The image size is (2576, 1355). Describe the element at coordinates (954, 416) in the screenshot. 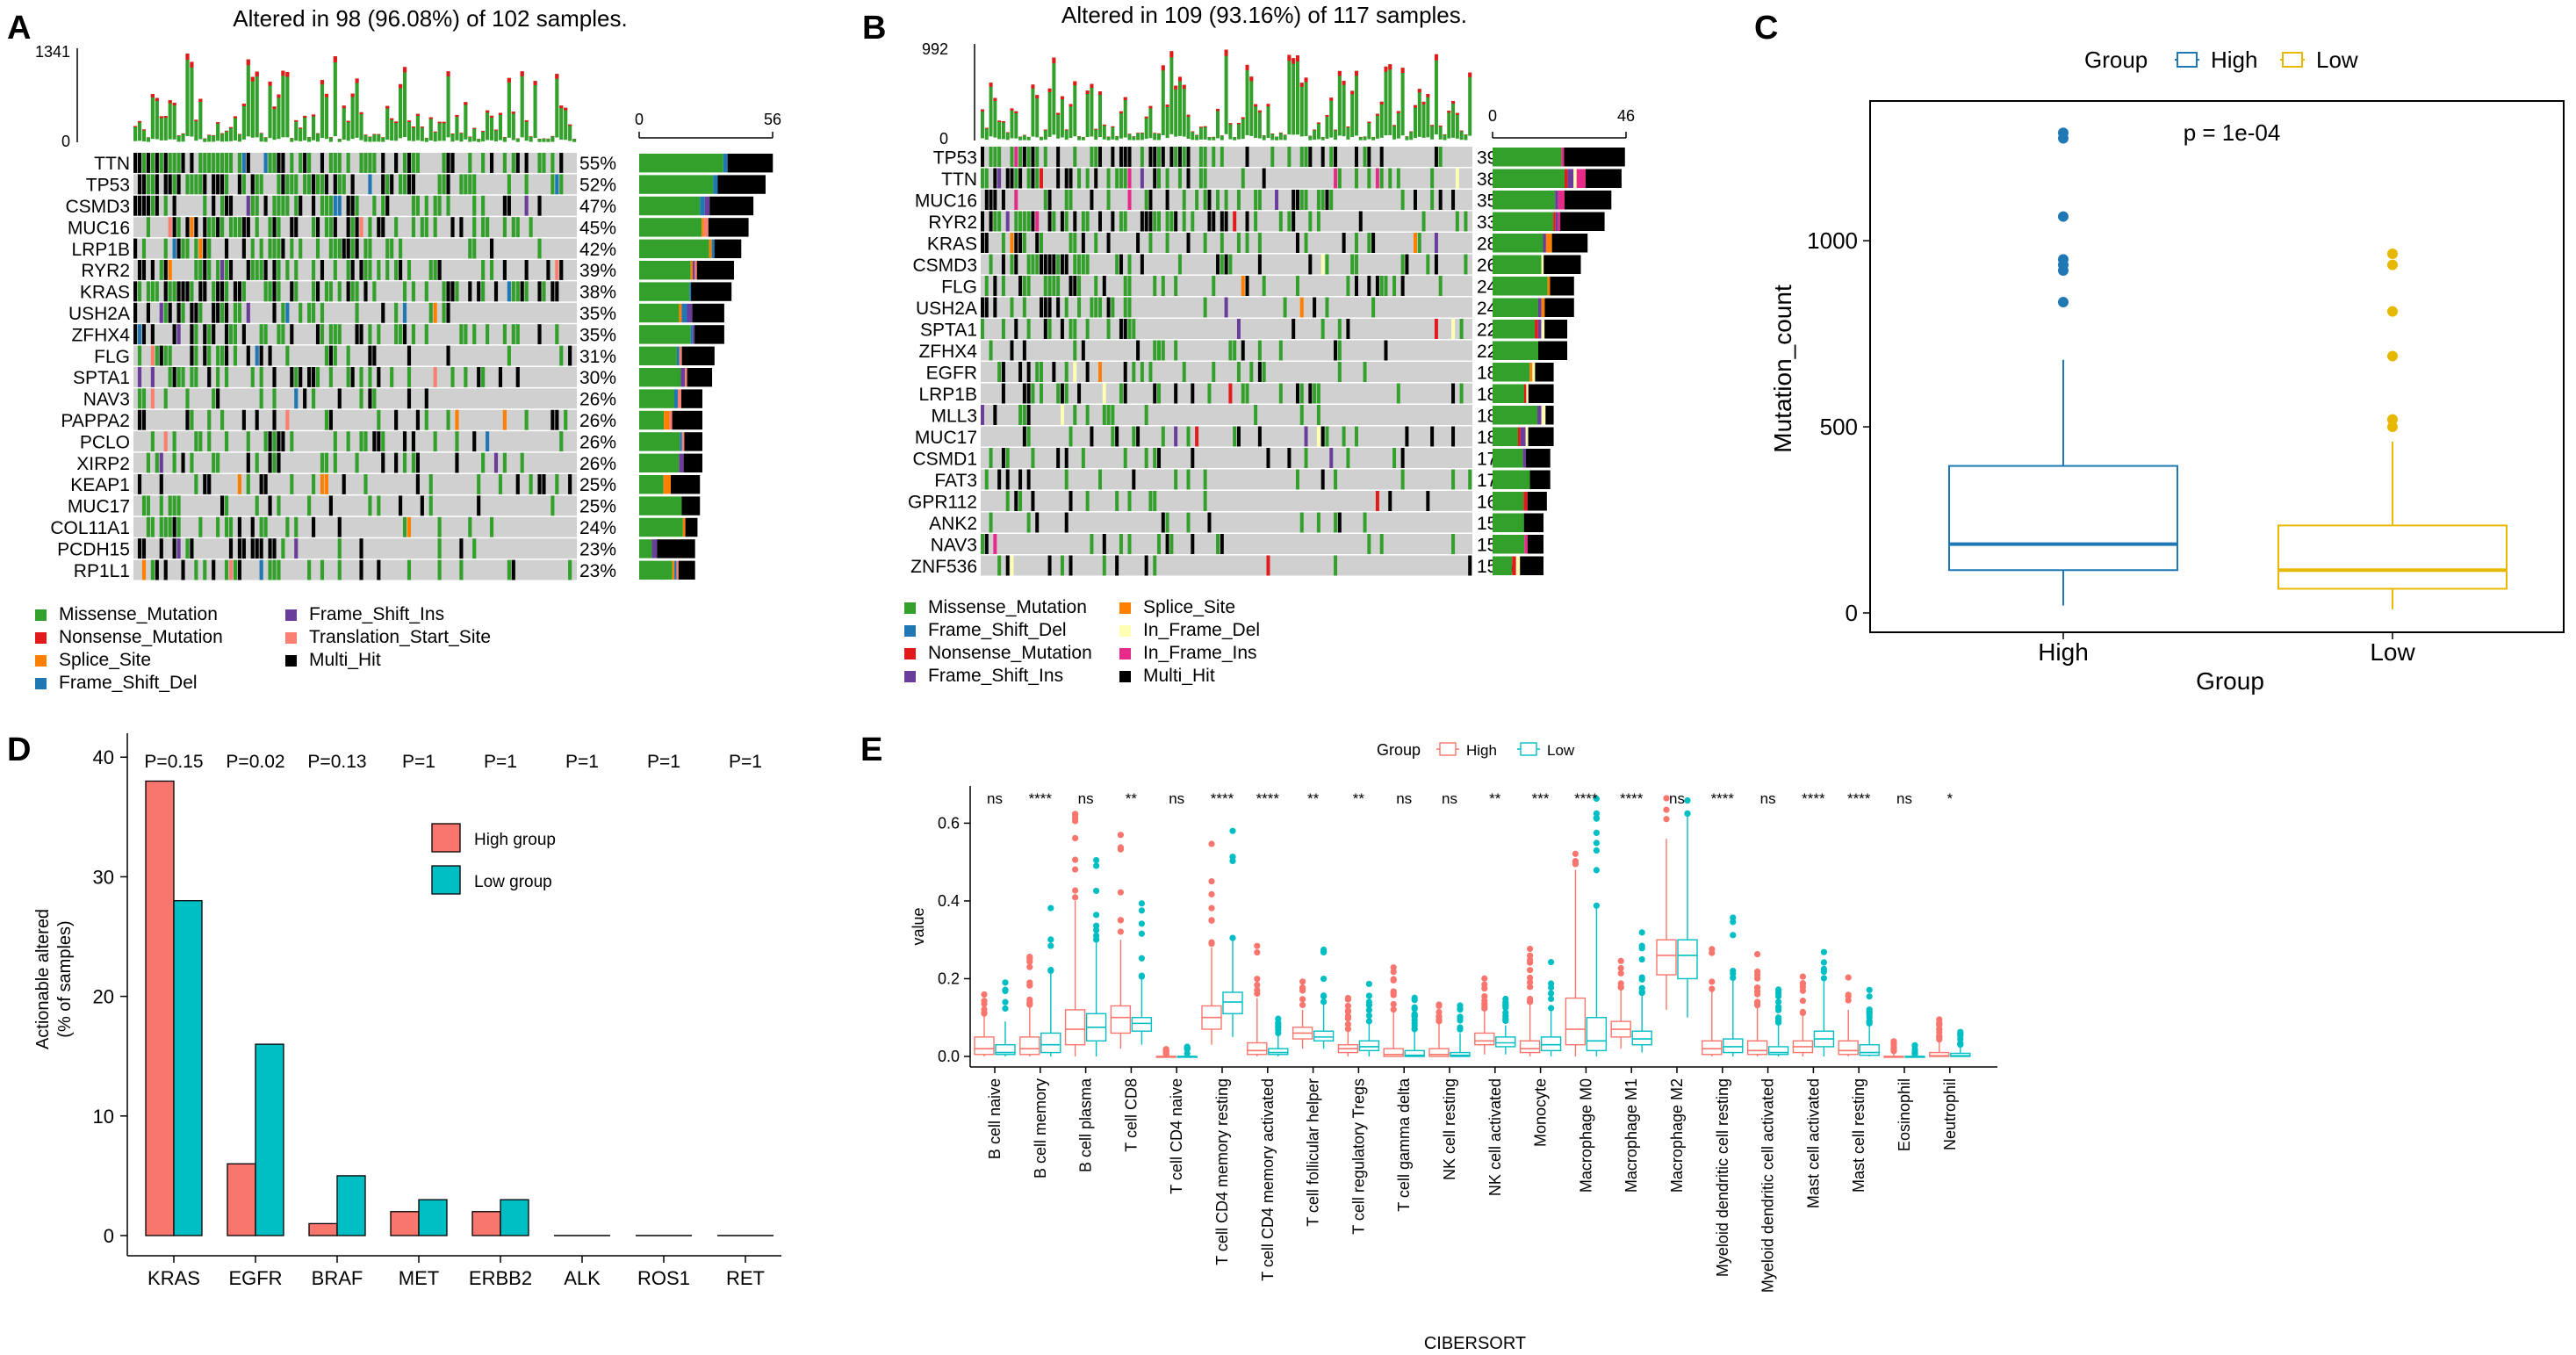

I see `gene-label: MLL3` at that location.